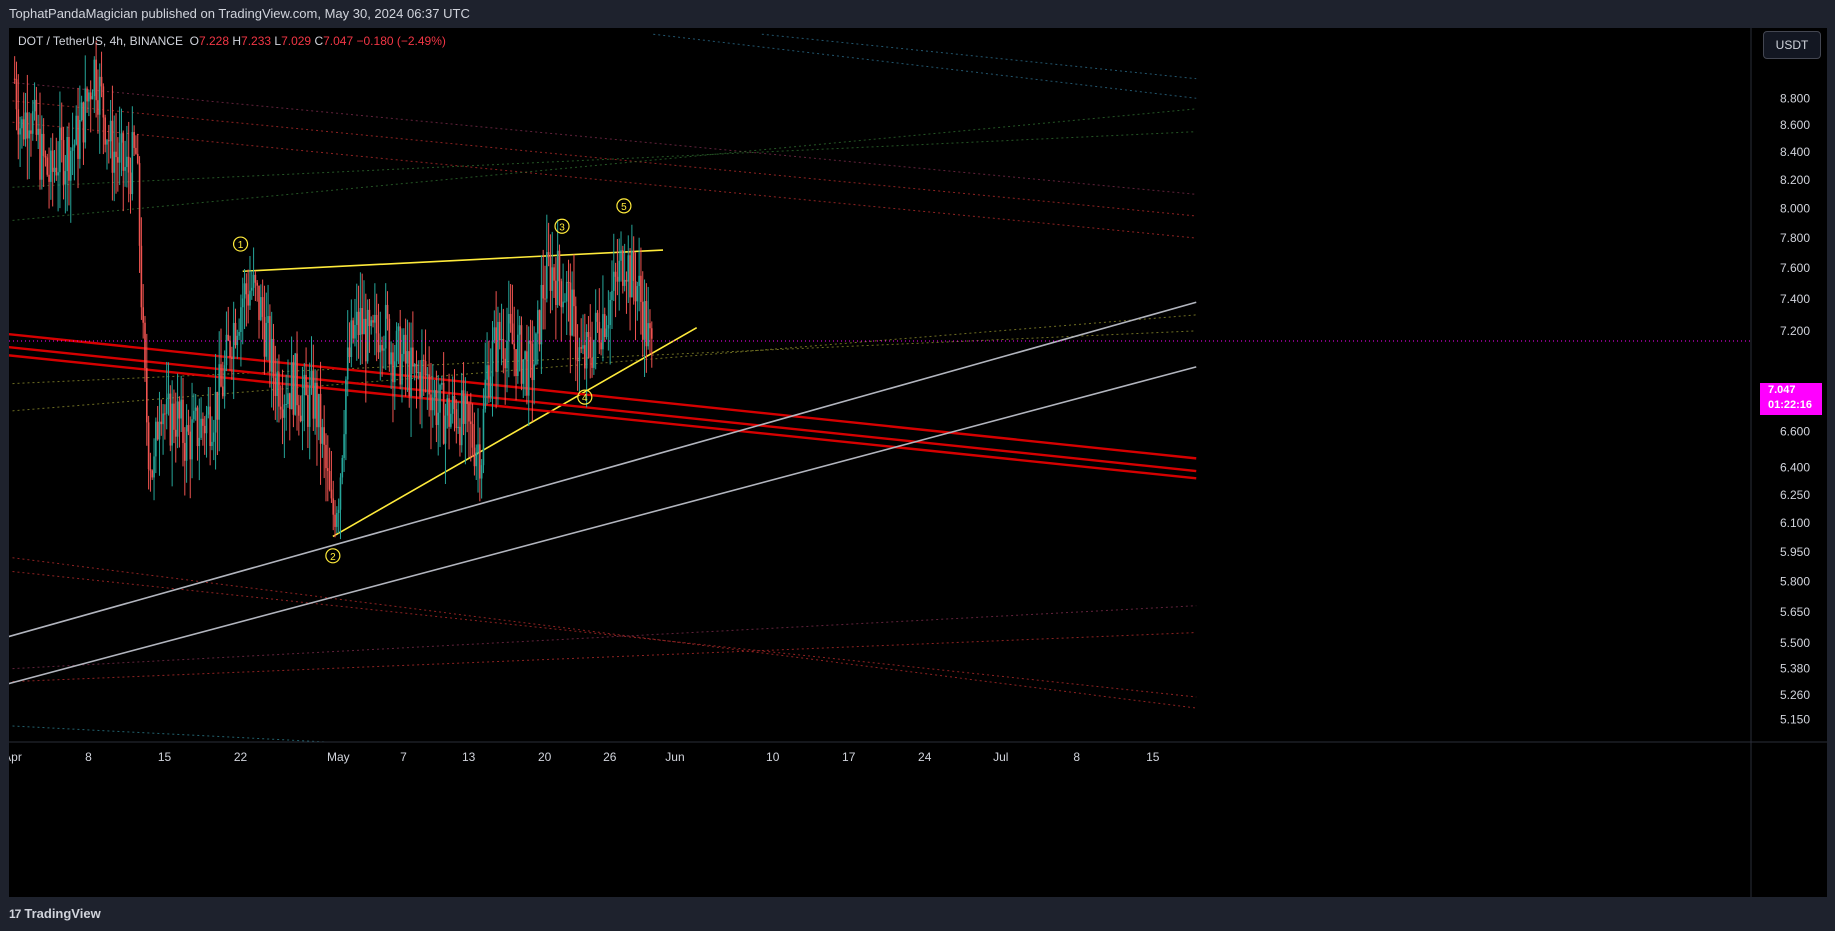 The width and height of the screenshot is (1835, 931). I want to click on red-channel-3-trendline, so click(603, 417).